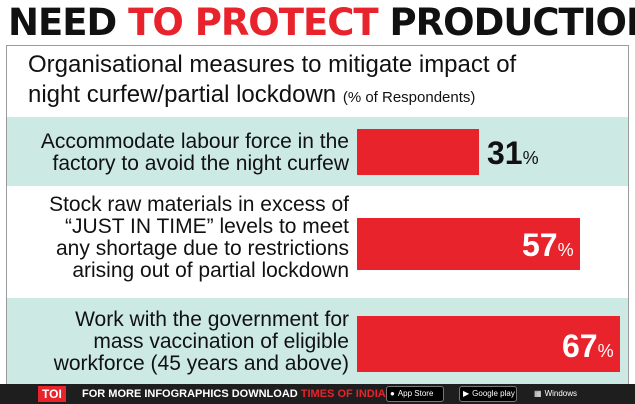 Image resolution: width=635 pixels, height=404 pixels. I want to click on row-0-line: factory to avoid the night curfew, so click(201, 163).